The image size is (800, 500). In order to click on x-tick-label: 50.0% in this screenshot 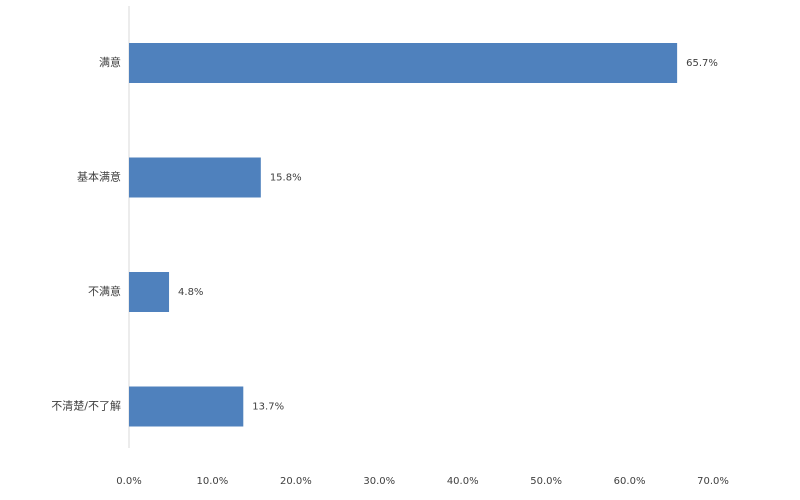, I will do `click(546, 481)`.